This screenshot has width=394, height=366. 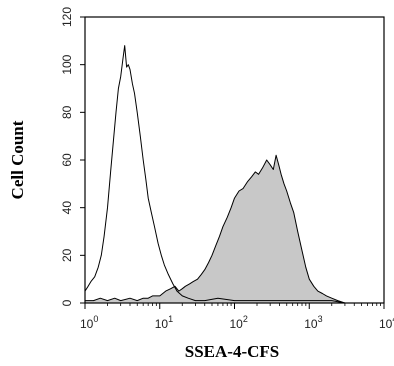 I want to click on x-tick-label: 10², so click(x=239, y=322).